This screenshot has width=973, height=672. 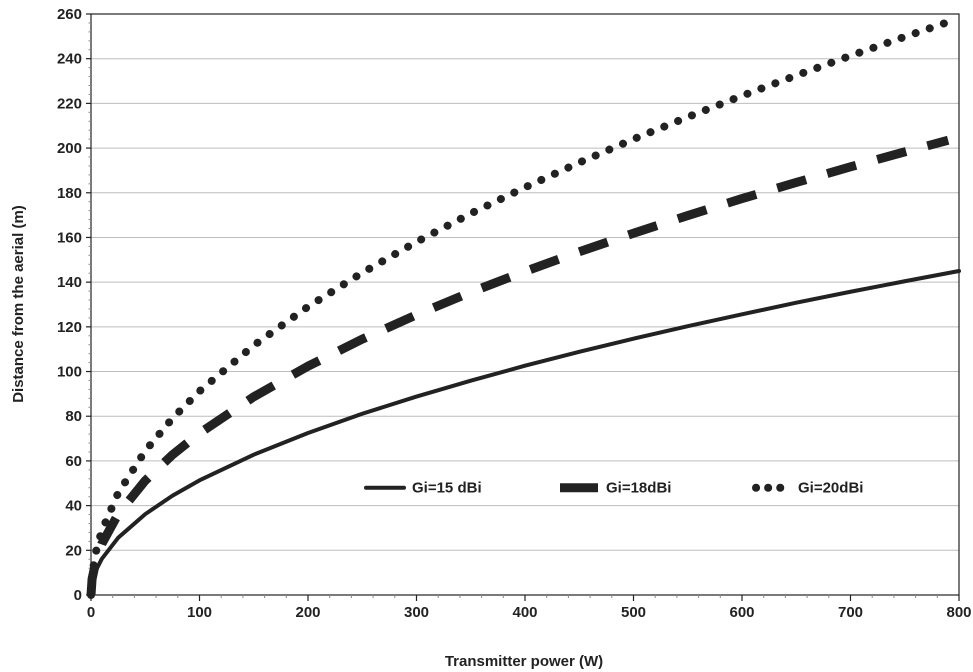 I want to click on legend-label: Gi=20dBi, so click(x=830, y=488).